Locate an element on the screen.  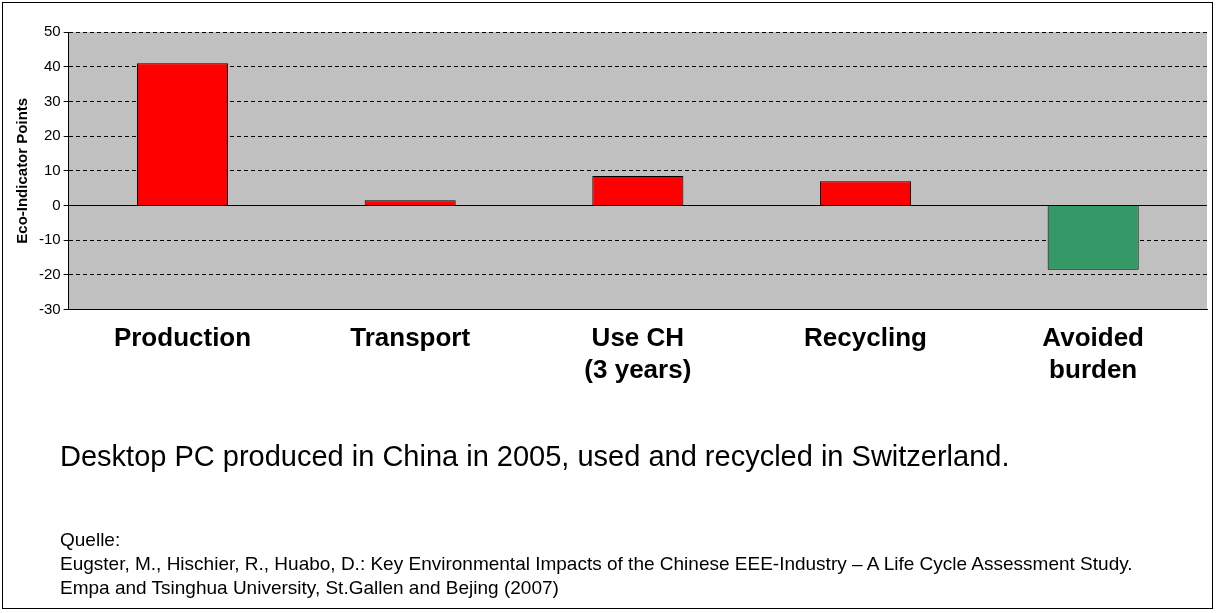
y-tick-label: -20 is located at coordinates (49, 274).